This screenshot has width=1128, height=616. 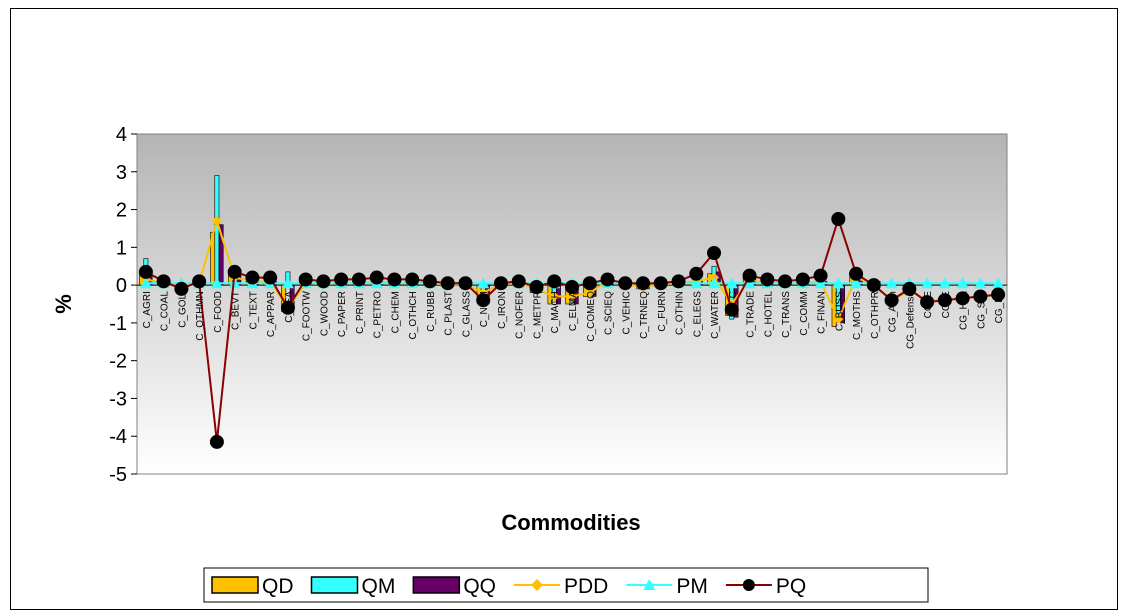 I want to click on marker-PQ-CG_Admin, so click(x=891, y=300).